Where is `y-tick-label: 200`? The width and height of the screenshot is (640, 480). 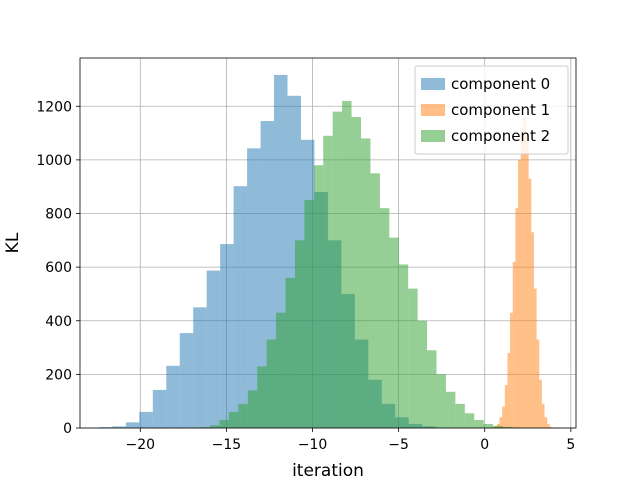 y-tick-label: 200 is located at coordinates (58, 375).